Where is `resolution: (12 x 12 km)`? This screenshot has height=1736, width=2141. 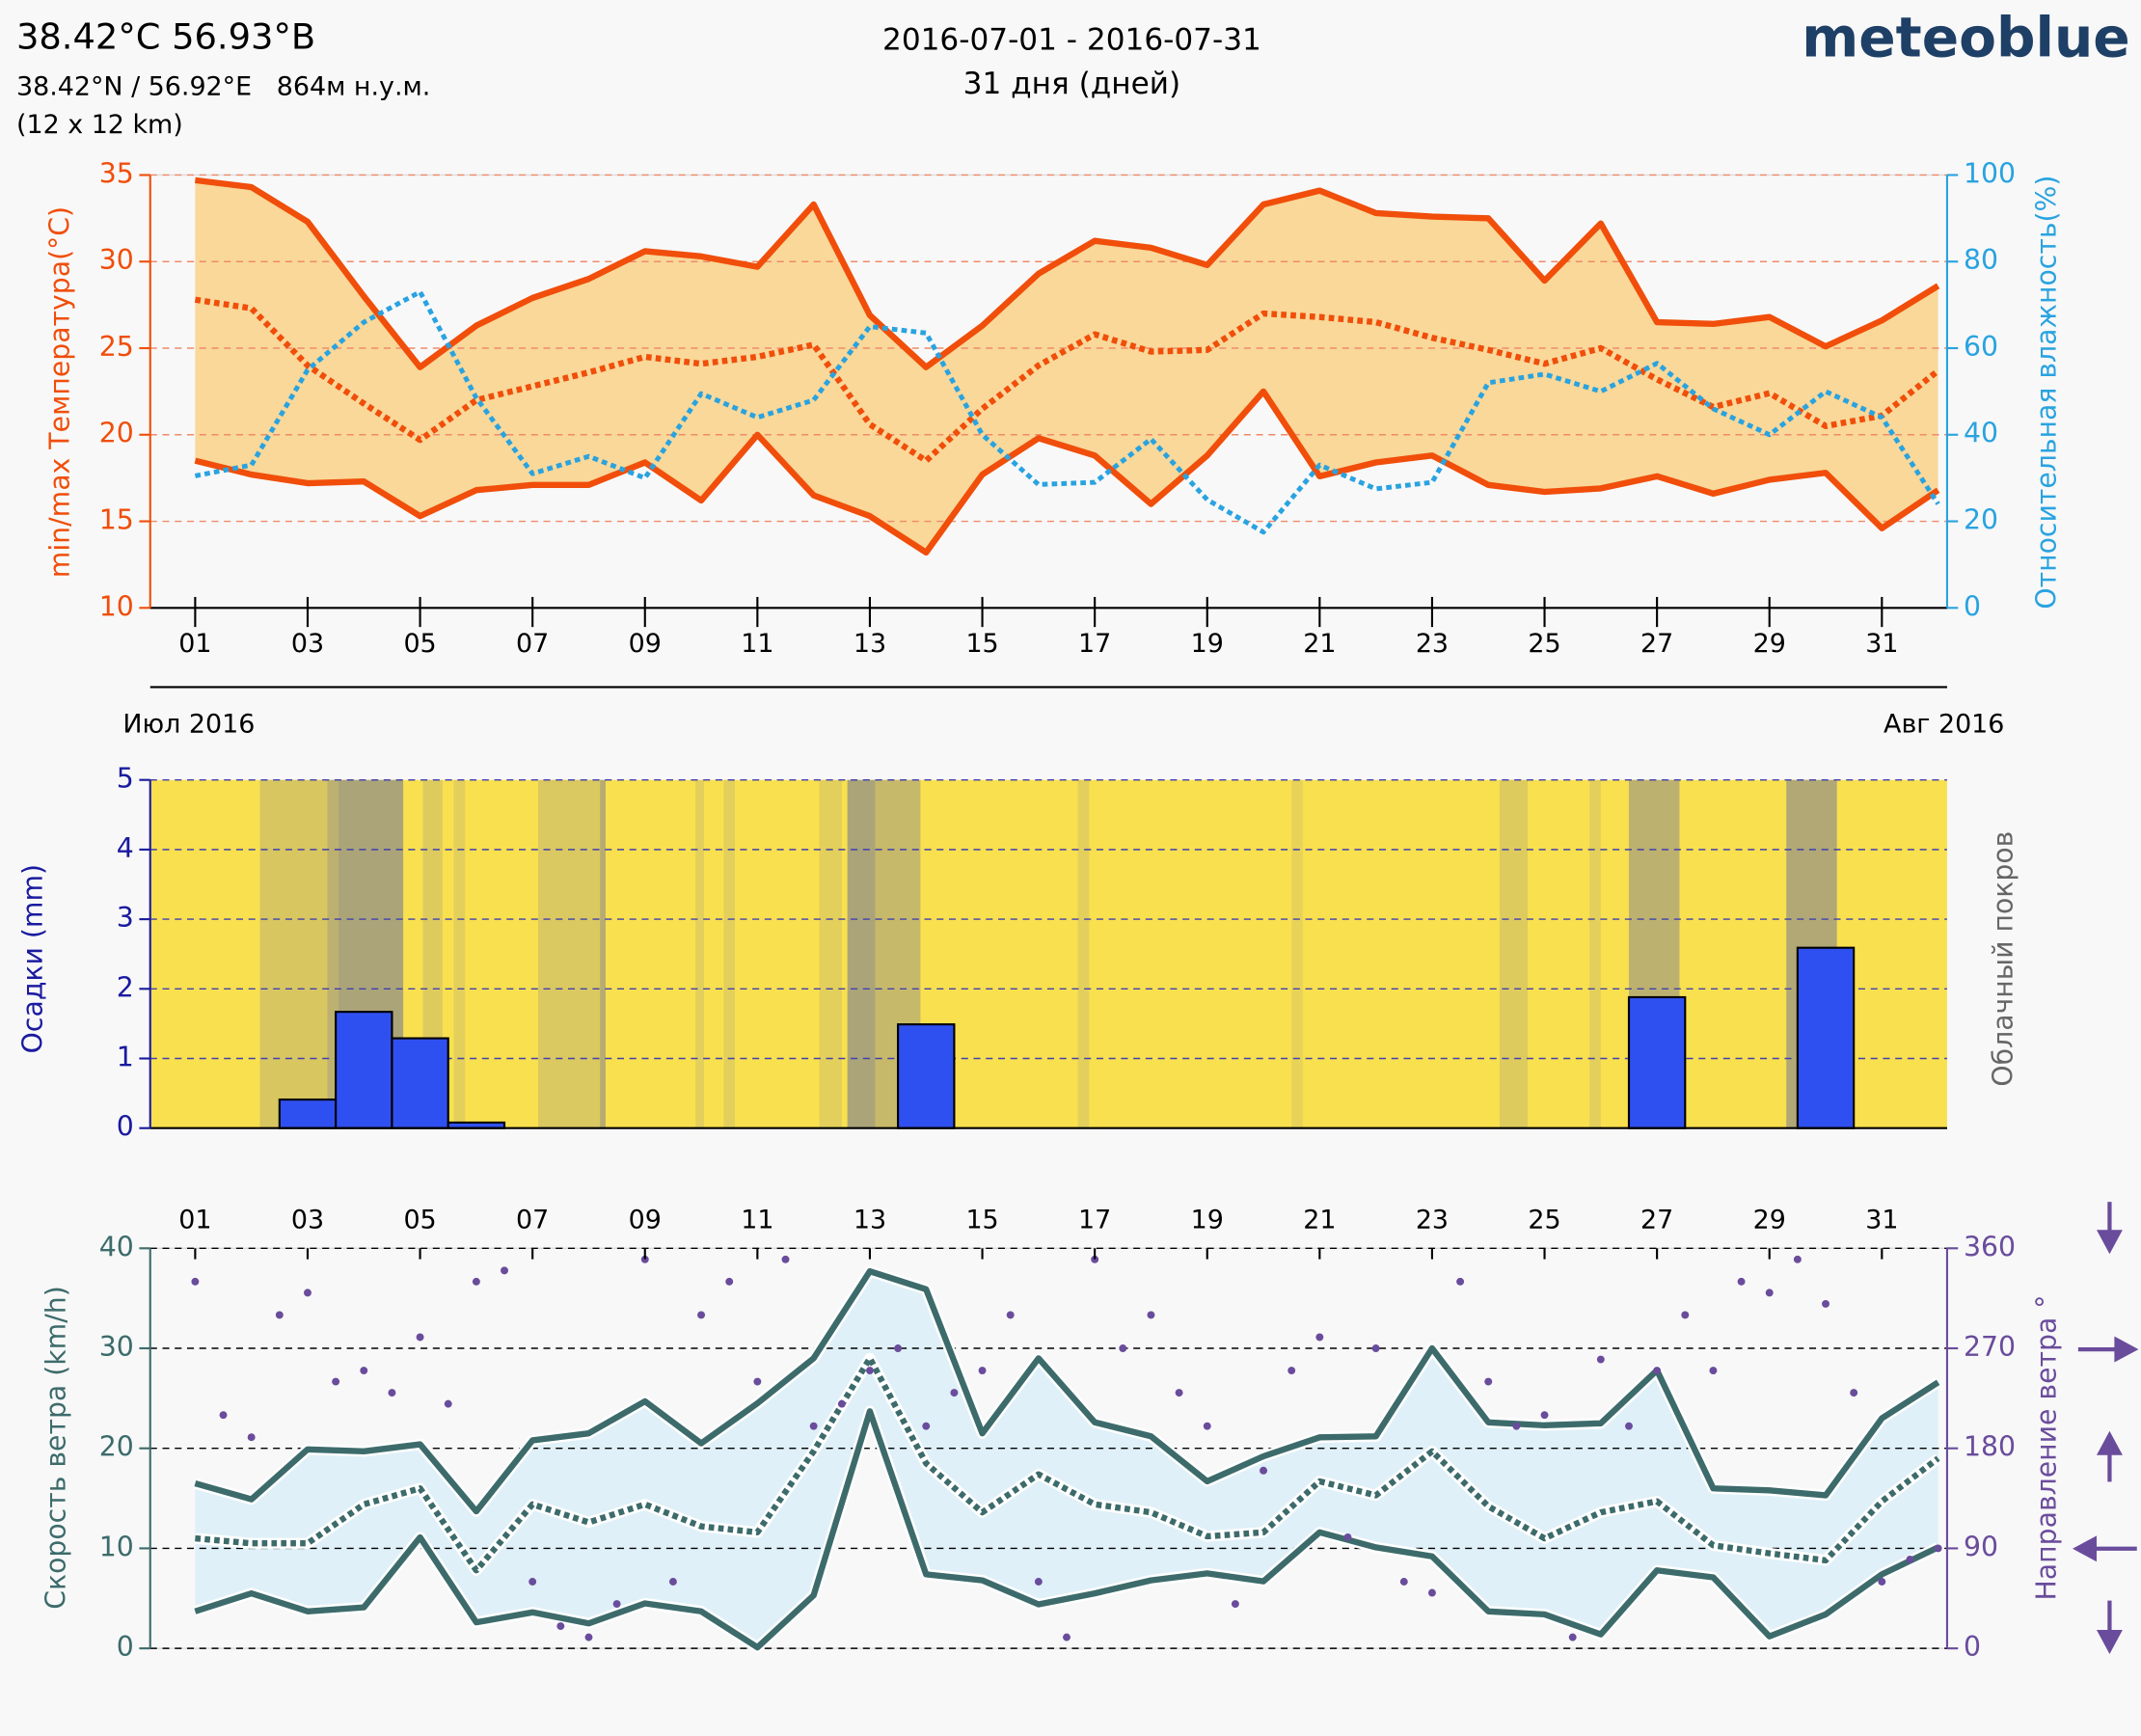
resolution: (12 x 12 km) is located at coordinates (99, 125).